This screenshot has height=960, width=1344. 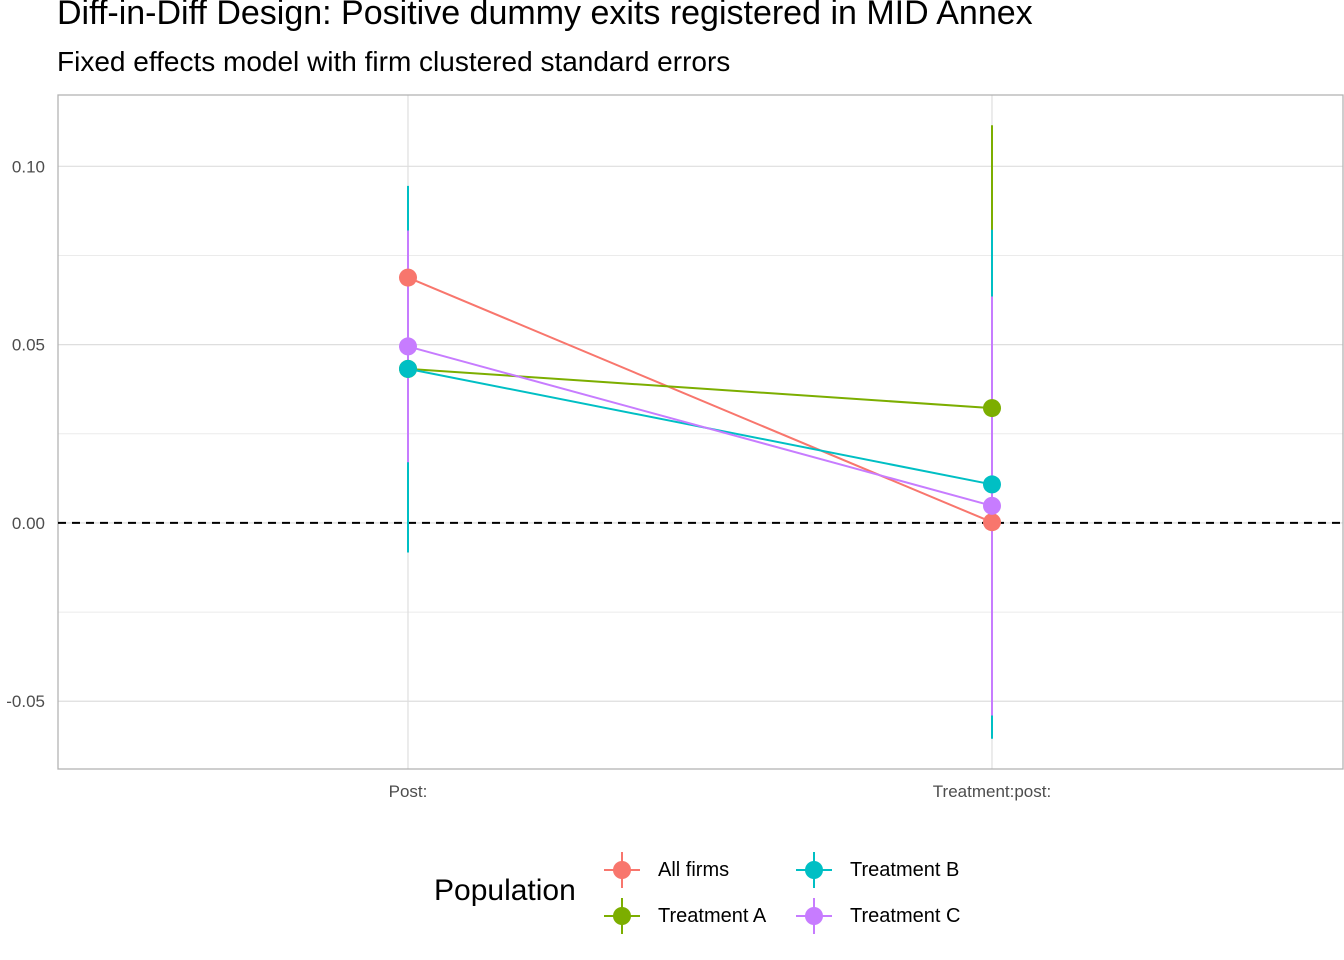 What do you see at coordinates (694, 869) in the screenshot?
I see `legend-label: All firms` at bounding box center [694, 869].